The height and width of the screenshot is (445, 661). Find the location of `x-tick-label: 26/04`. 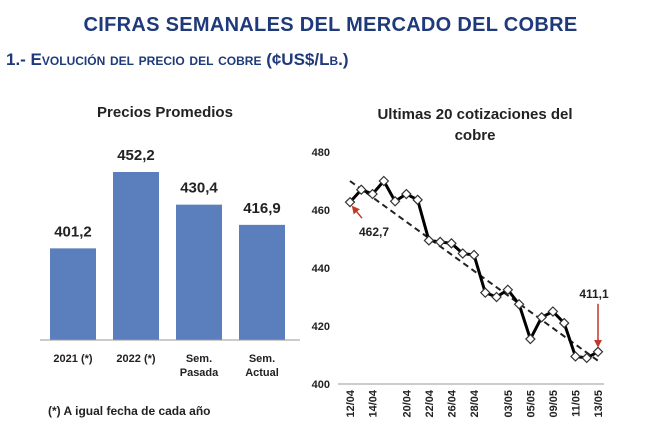

x-tick-label: 26/04 is located at coordinates (452, 403).